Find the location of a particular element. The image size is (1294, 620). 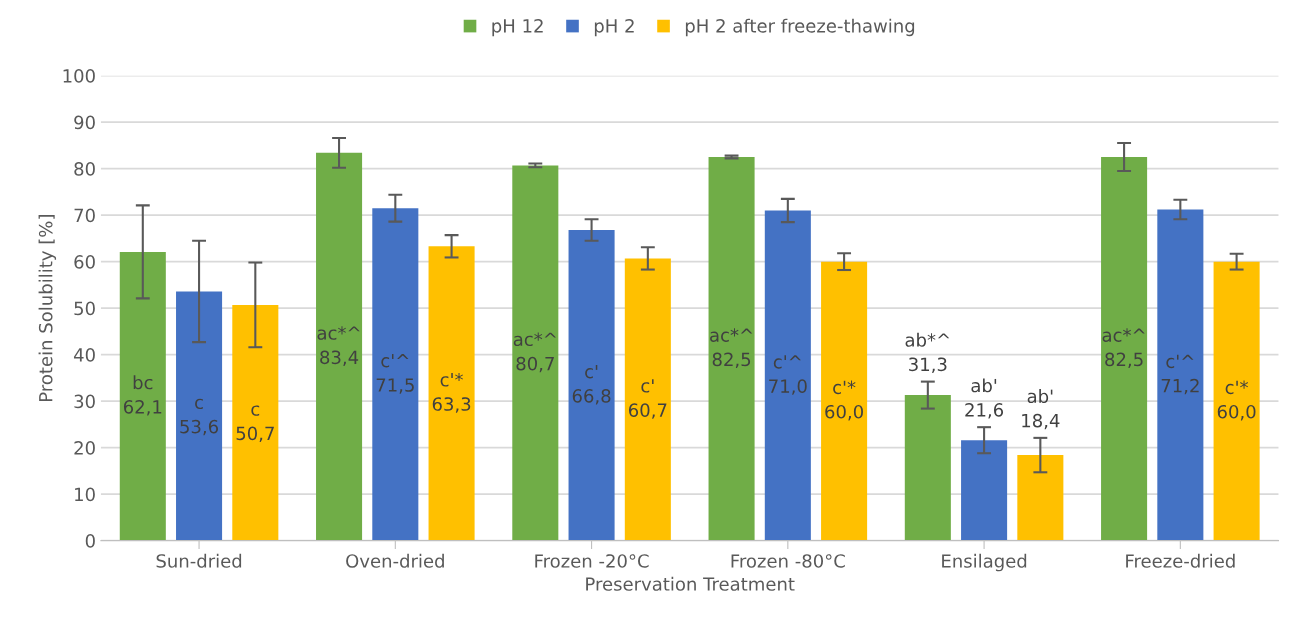

y-tick-label: 50 is located at coordinates (84, 308).